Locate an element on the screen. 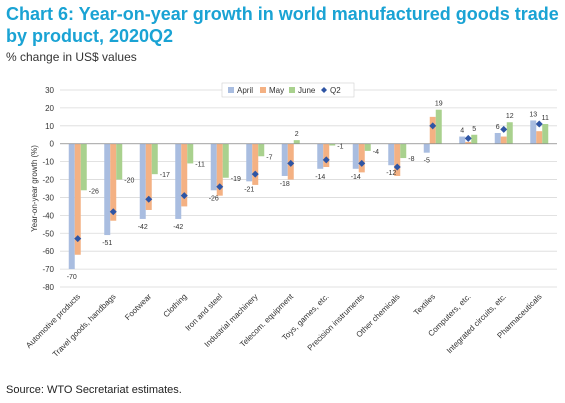  data-label: 2 is located at coordinates (297, 134).